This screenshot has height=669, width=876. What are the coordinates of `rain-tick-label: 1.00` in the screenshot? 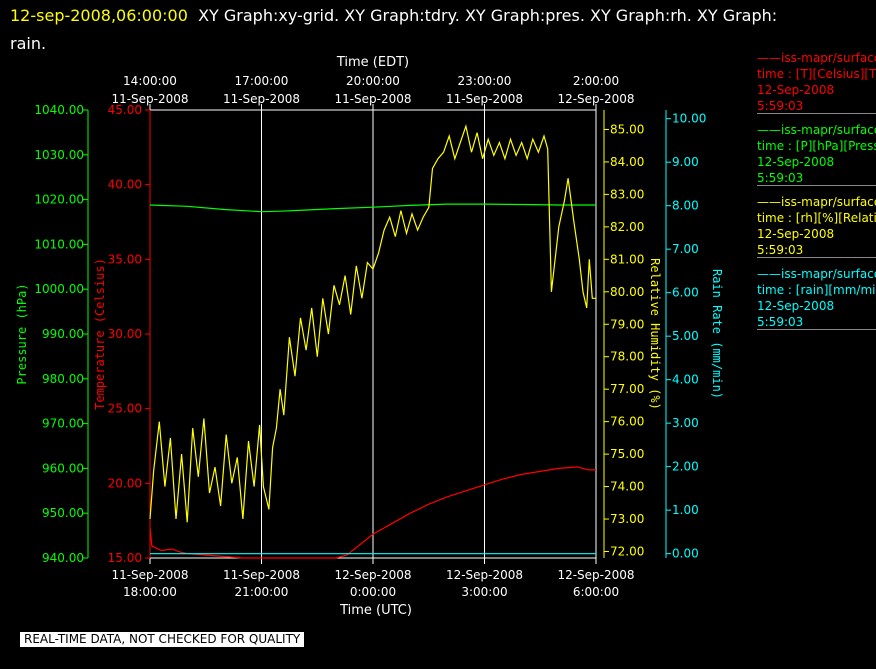 It's located at (685, 510).